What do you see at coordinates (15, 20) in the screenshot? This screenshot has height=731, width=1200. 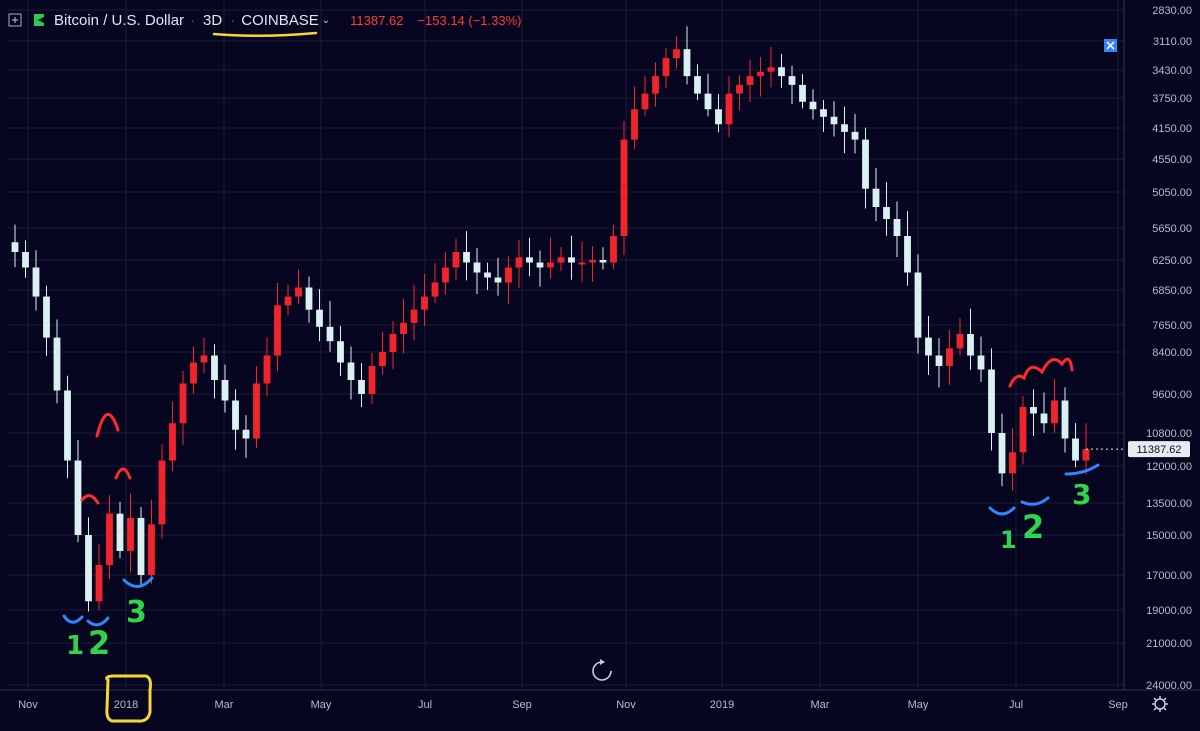 I see `expand-icon` at bounding box center [15, 20].